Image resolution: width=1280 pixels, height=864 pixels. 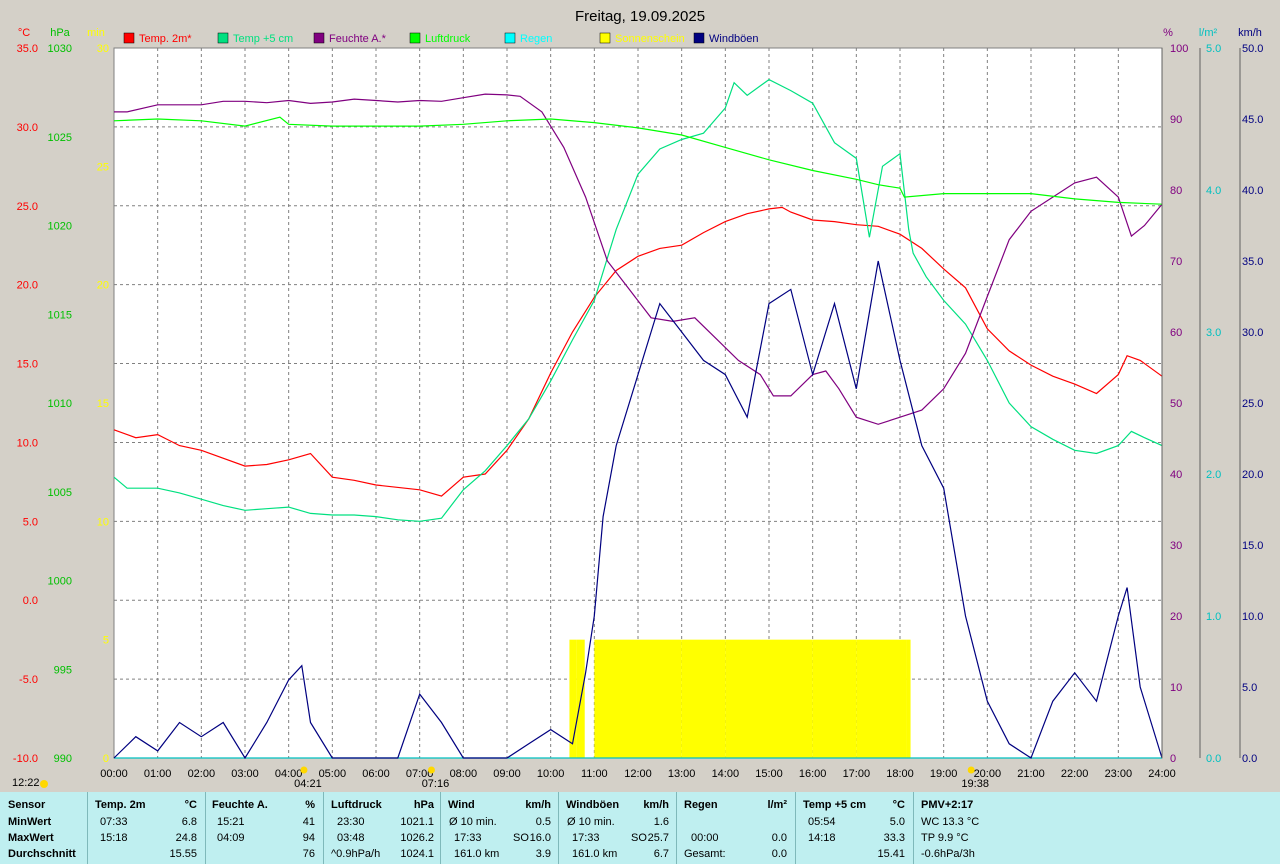 What do you see at coordinates (1176, 120) in the screenshot?
I see `humidity-tick-label: 90` at bounding box center [1176, 120].